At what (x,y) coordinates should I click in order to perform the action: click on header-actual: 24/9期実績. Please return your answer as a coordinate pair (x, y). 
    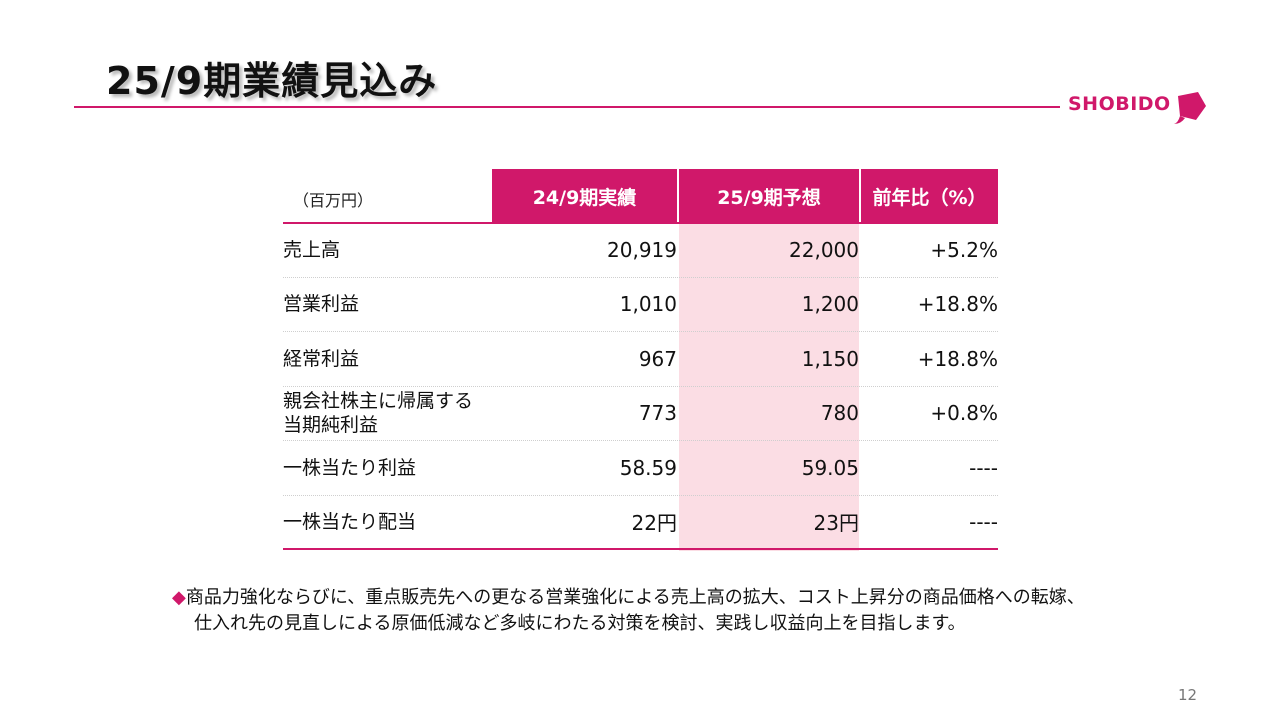
    Looking at the image, I should click on (584, 196).